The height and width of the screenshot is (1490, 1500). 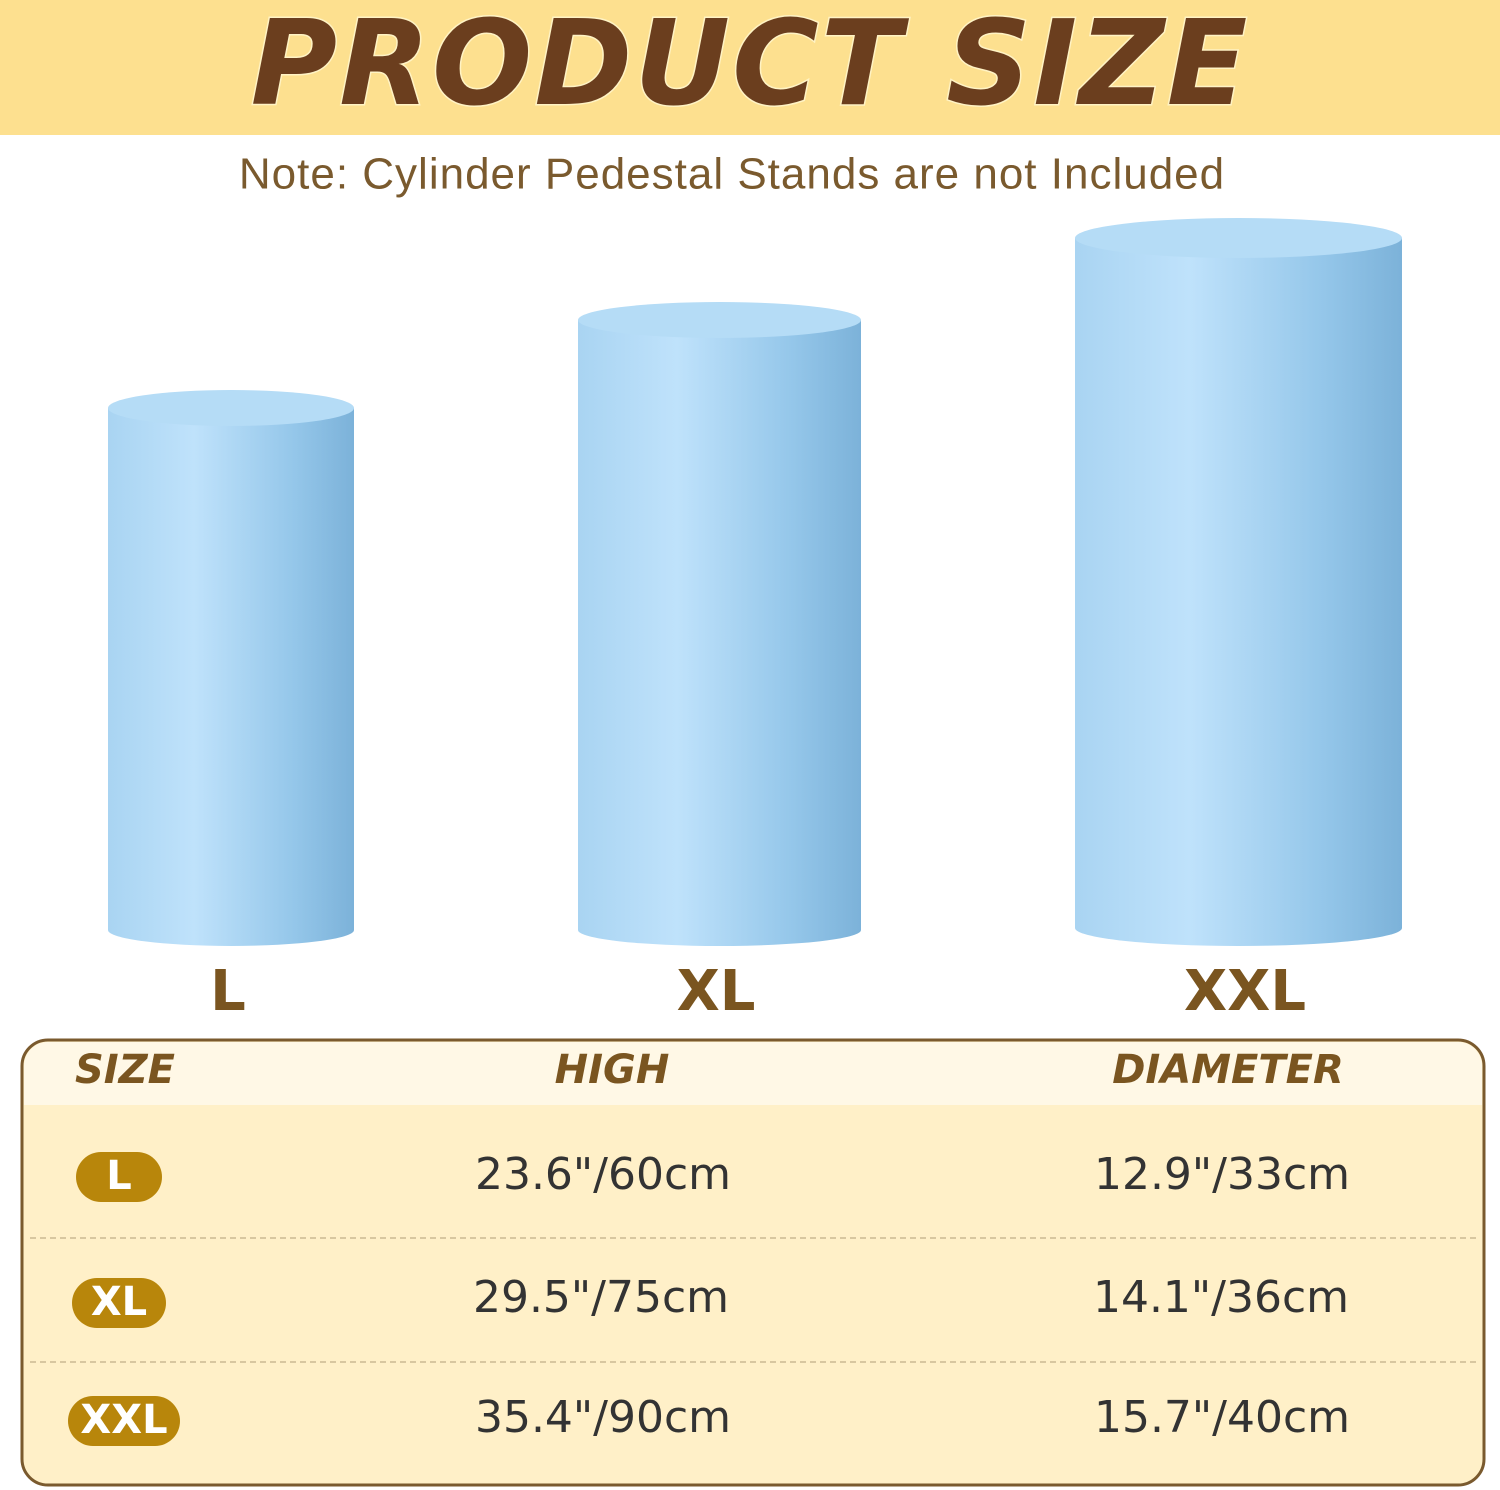 What do you see at coordinates (716, 991) in the screenshot?
I see `product-label: XL` at bounding box center [716, 991].